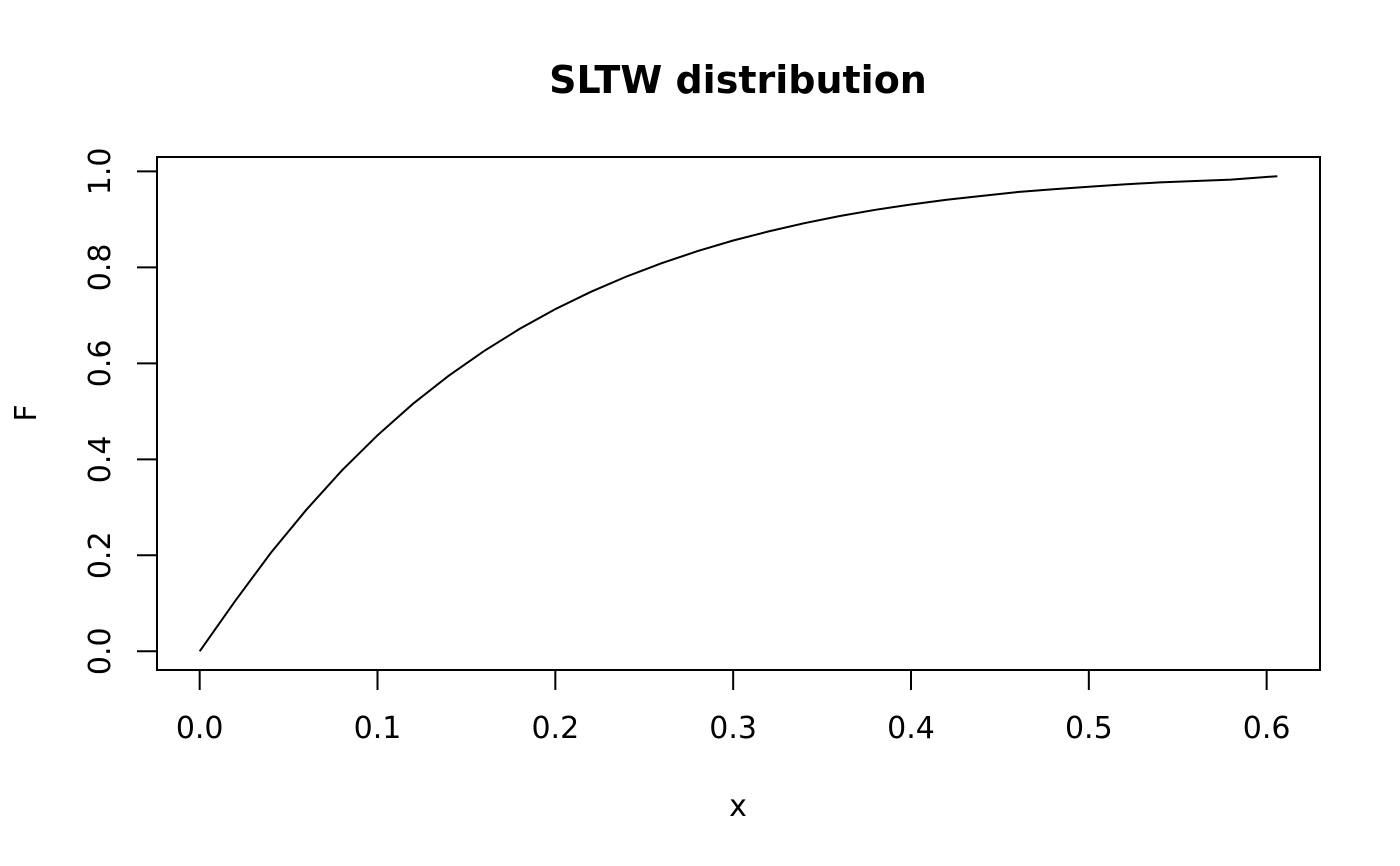 The height and width of the screenshot is (866, 1400). What do you see at coordinates (100, 651) in the screenshot?
I see `y-tick-label: 0.0` at bounding box center [100, 651].